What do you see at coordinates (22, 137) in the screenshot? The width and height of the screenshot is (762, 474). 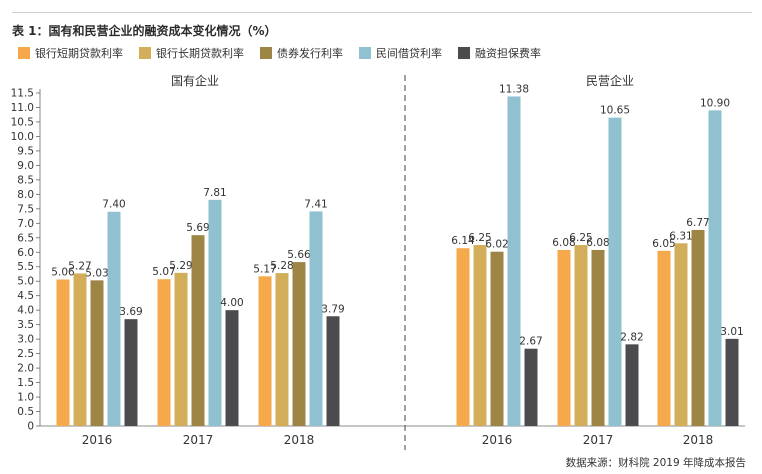 I see `y-tick-label: 10.0` at bounding box center [22, 137].